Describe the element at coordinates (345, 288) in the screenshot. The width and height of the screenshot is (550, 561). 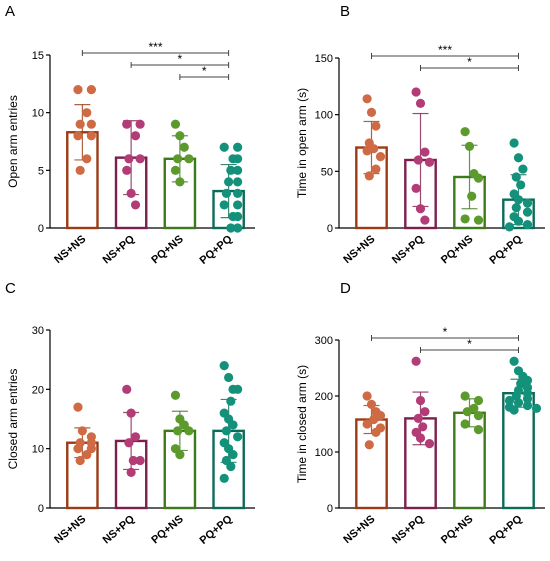
I see `panel-label: D` at that location.